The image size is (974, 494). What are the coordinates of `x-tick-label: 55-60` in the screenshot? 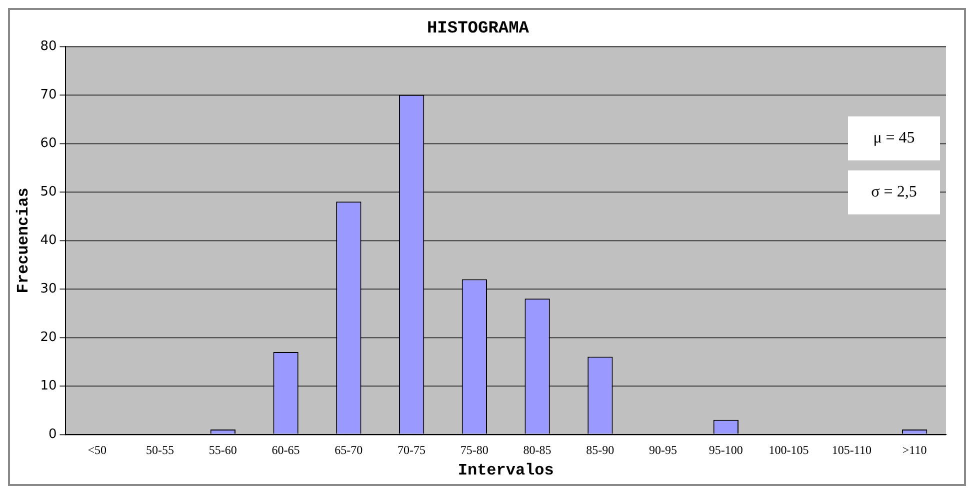 It's located at (222, 449).